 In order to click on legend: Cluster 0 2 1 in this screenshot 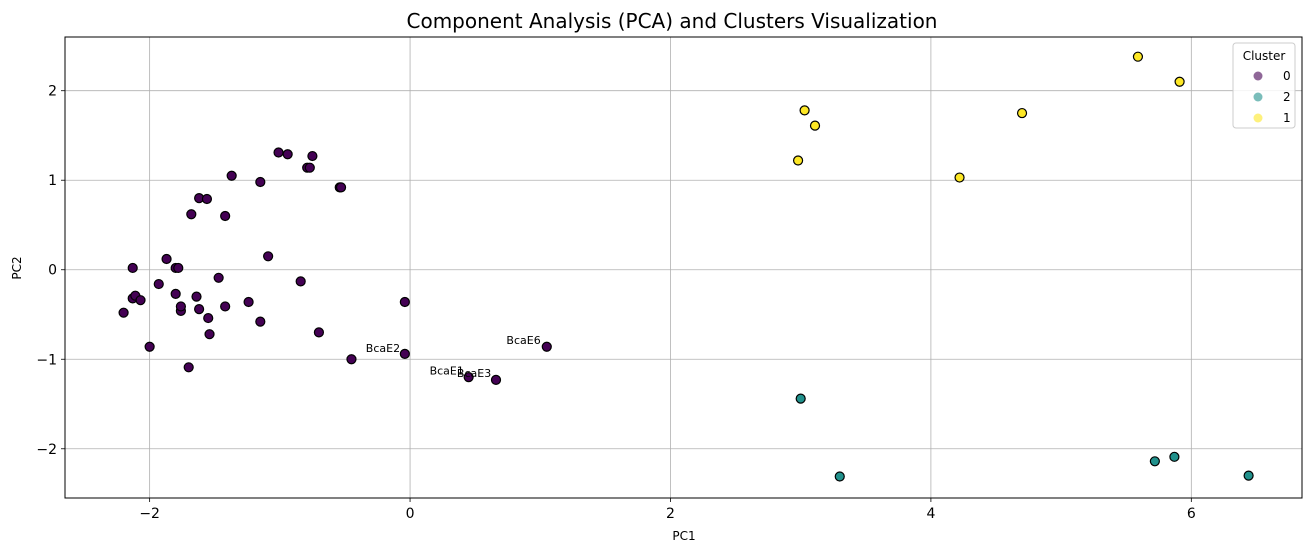, I will do `click(1264, 85)`.